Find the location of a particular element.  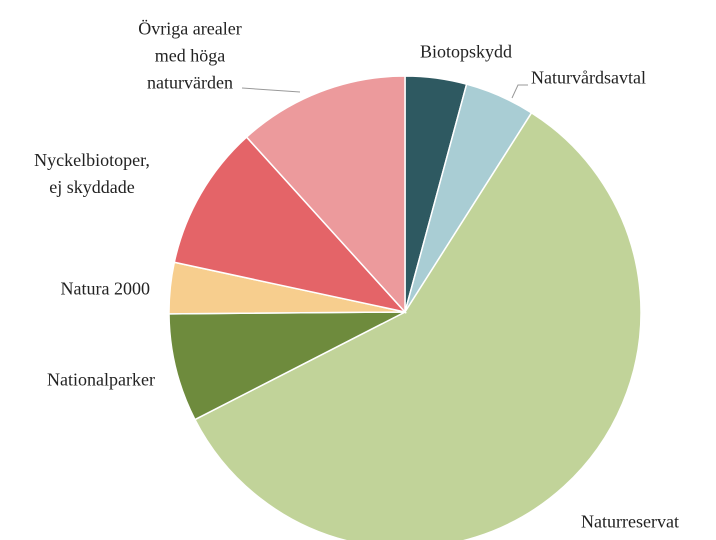

slice-label: Övriga arealer med höga naturvärden is located at coordinates (190, 55).